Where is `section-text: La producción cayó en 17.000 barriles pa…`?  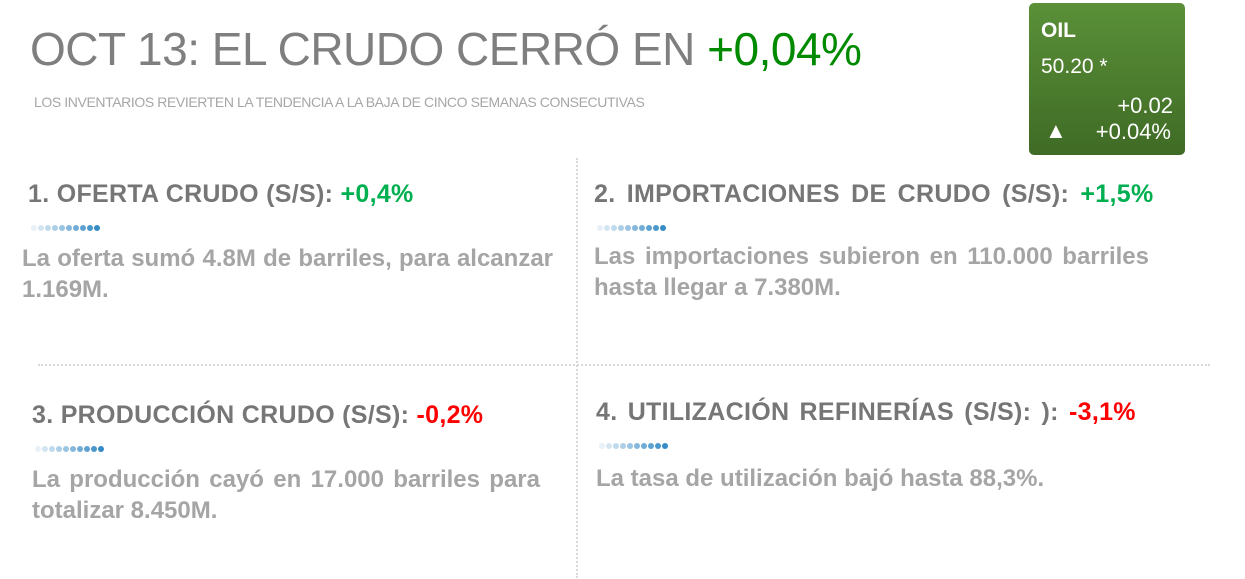
section-text: La producción cayó en 17.000 barriles pa… is located at coordinates (286, 495).